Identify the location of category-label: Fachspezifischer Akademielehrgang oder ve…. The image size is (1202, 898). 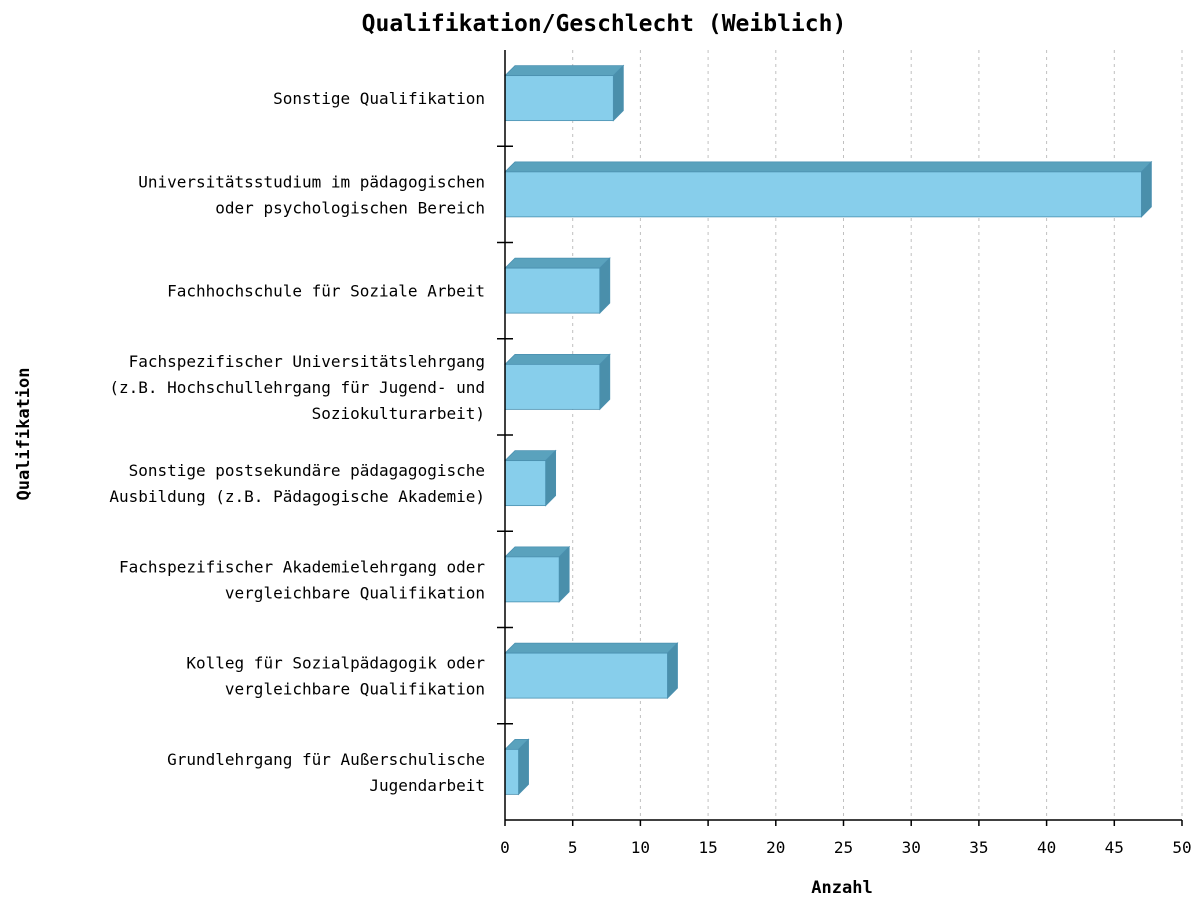
(302, 579).